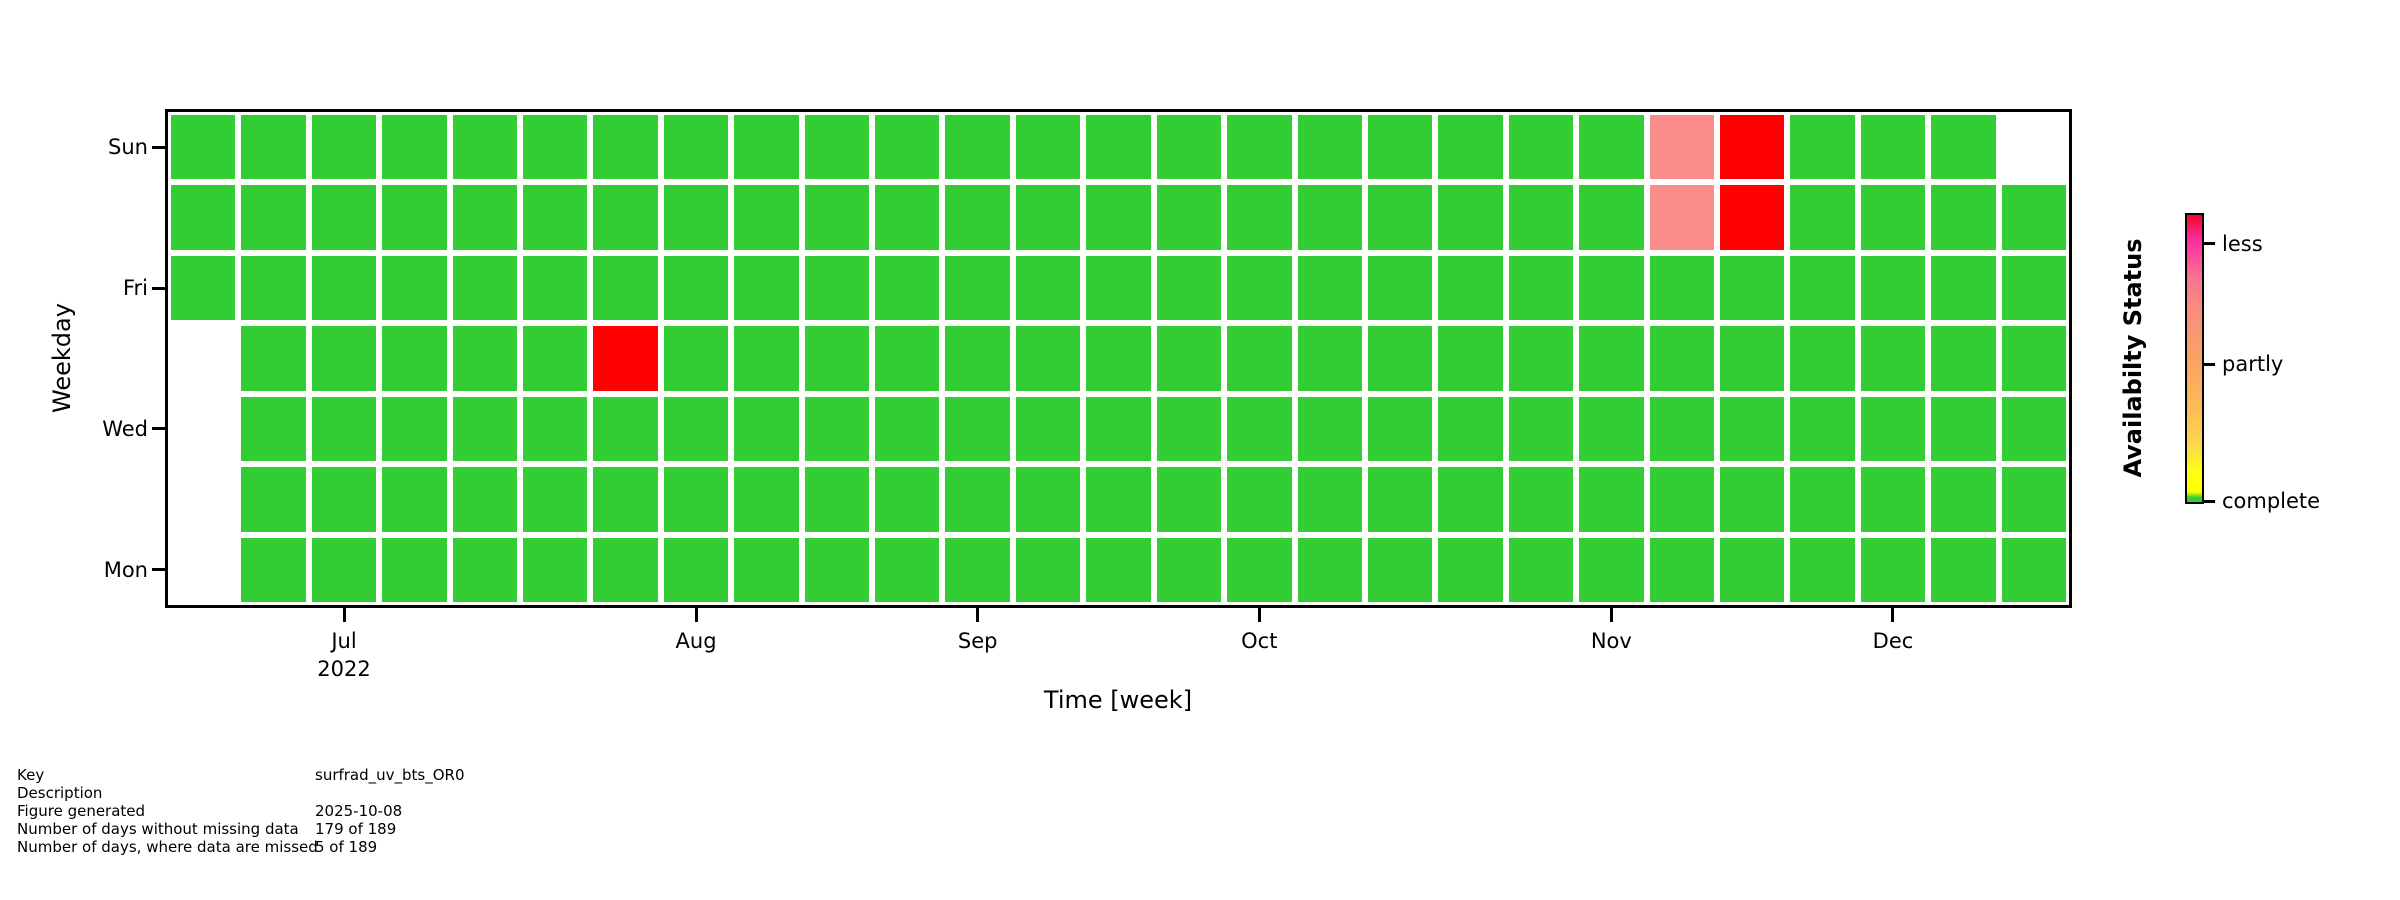 The width and height of the screenshot is (2400, 900). What do you see at coordinates (125, 428) in the screenshot?
I see `y-ticklabel-Wed: Wed` at bounding box center [125, 428].